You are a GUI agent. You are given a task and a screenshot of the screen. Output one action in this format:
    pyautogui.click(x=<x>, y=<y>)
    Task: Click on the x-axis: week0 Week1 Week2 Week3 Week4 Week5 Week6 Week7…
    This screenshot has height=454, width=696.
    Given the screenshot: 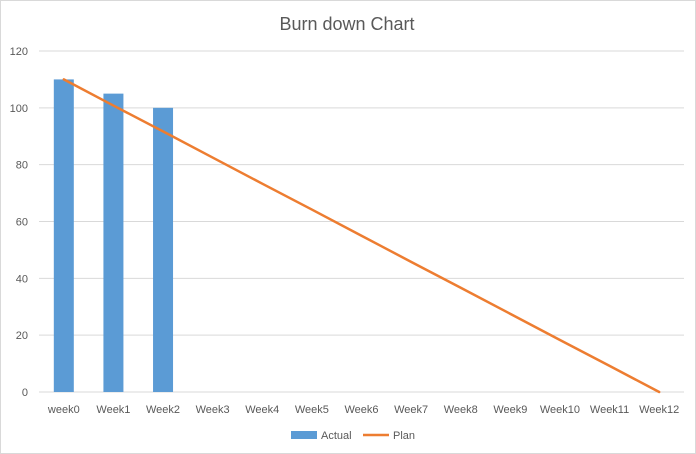 What is the action you would take?
    pyautogui.click(x=363, y=410)
    